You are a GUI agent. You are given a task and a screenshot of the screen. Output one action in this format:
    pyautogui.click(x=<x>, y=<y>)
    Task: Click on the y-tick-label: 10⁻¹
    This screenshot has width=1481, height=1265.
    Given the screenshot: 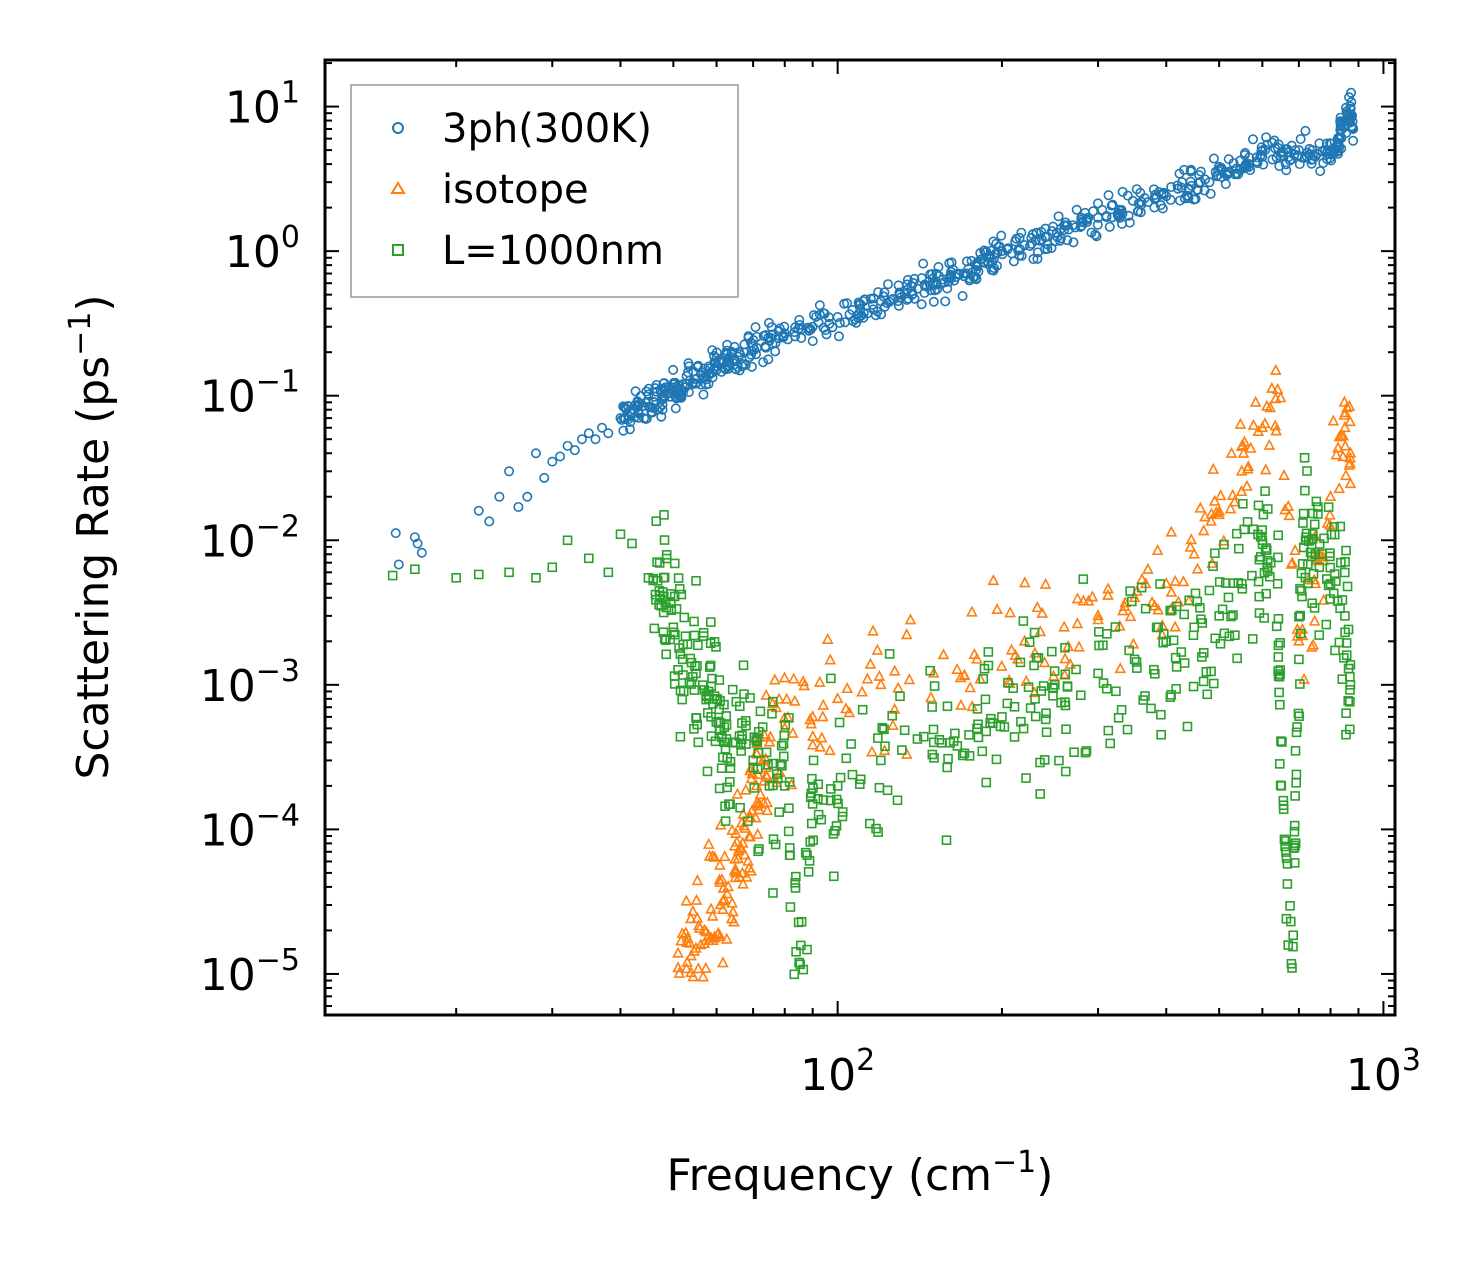 What is the action you would take?
    pyautogui.click(x=250, y=394)
    